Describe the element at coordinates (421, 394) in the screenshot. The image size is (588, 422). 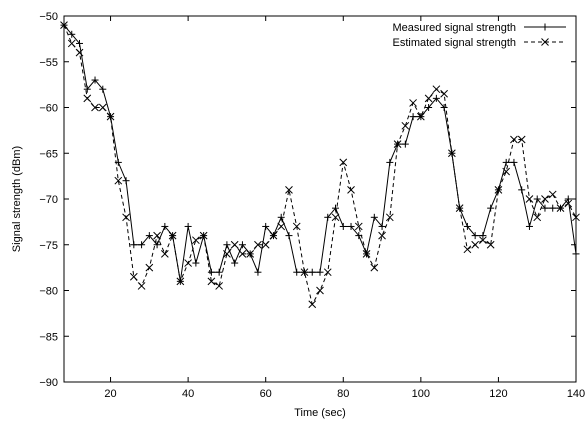
I see `x-tick-label: 100` at that location.